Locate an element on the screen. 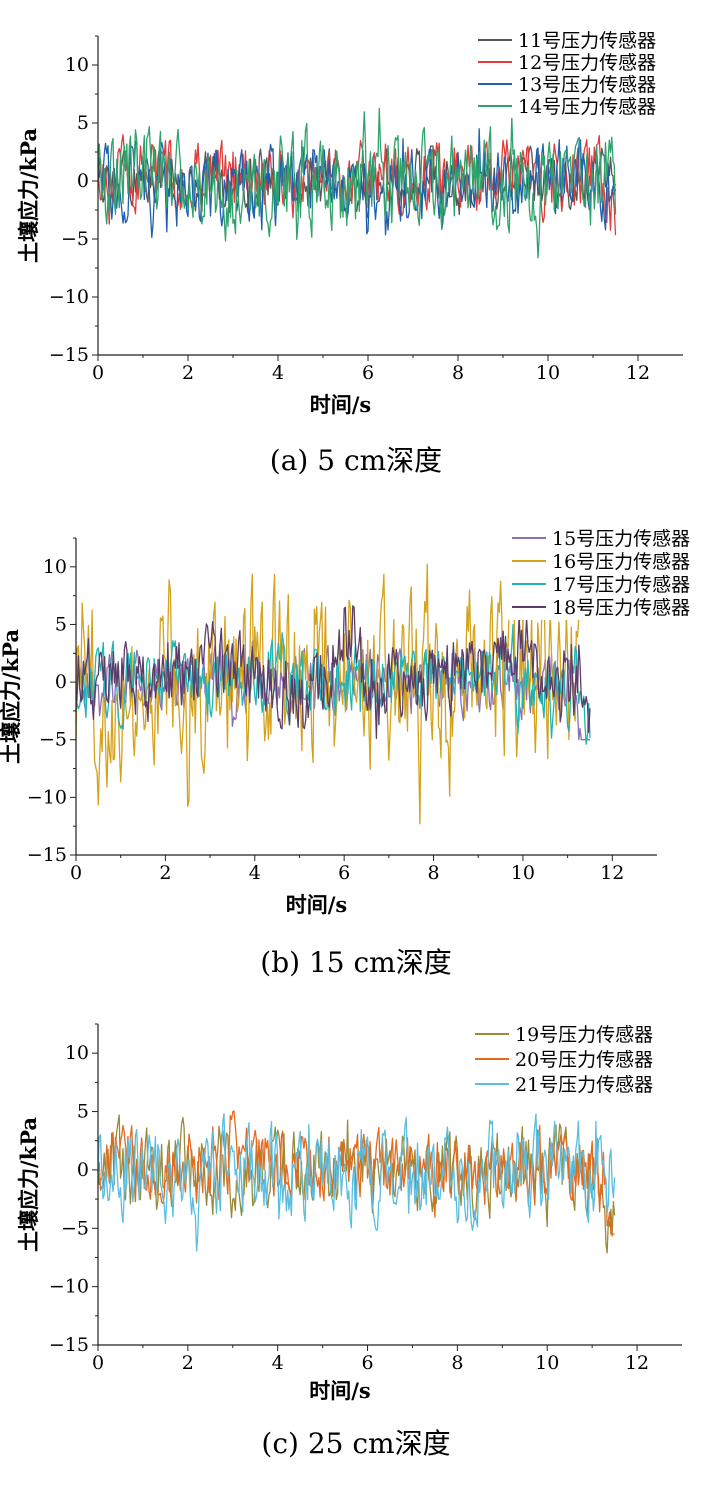  panel-caption: (c) 25 cm深度 is located at coordinates (355, 1443).